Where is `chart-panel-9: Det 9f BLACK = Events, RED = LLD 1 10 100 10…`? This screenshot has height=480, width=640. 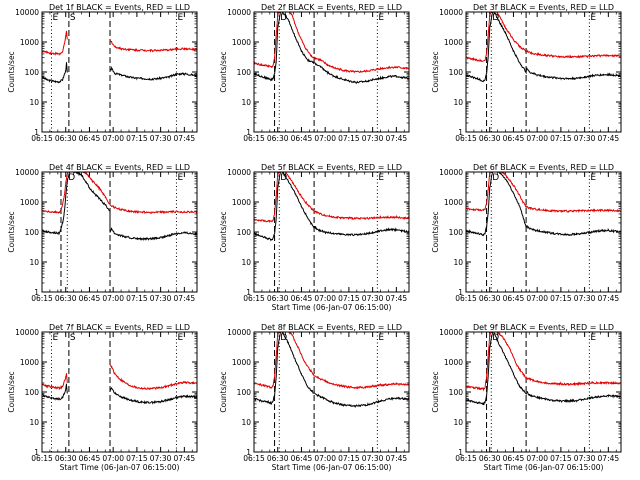
chart-panel-9: Det 9f BLACK = Events, RED = LLD 1 10 100 10… is located at coordinates (526, 397).